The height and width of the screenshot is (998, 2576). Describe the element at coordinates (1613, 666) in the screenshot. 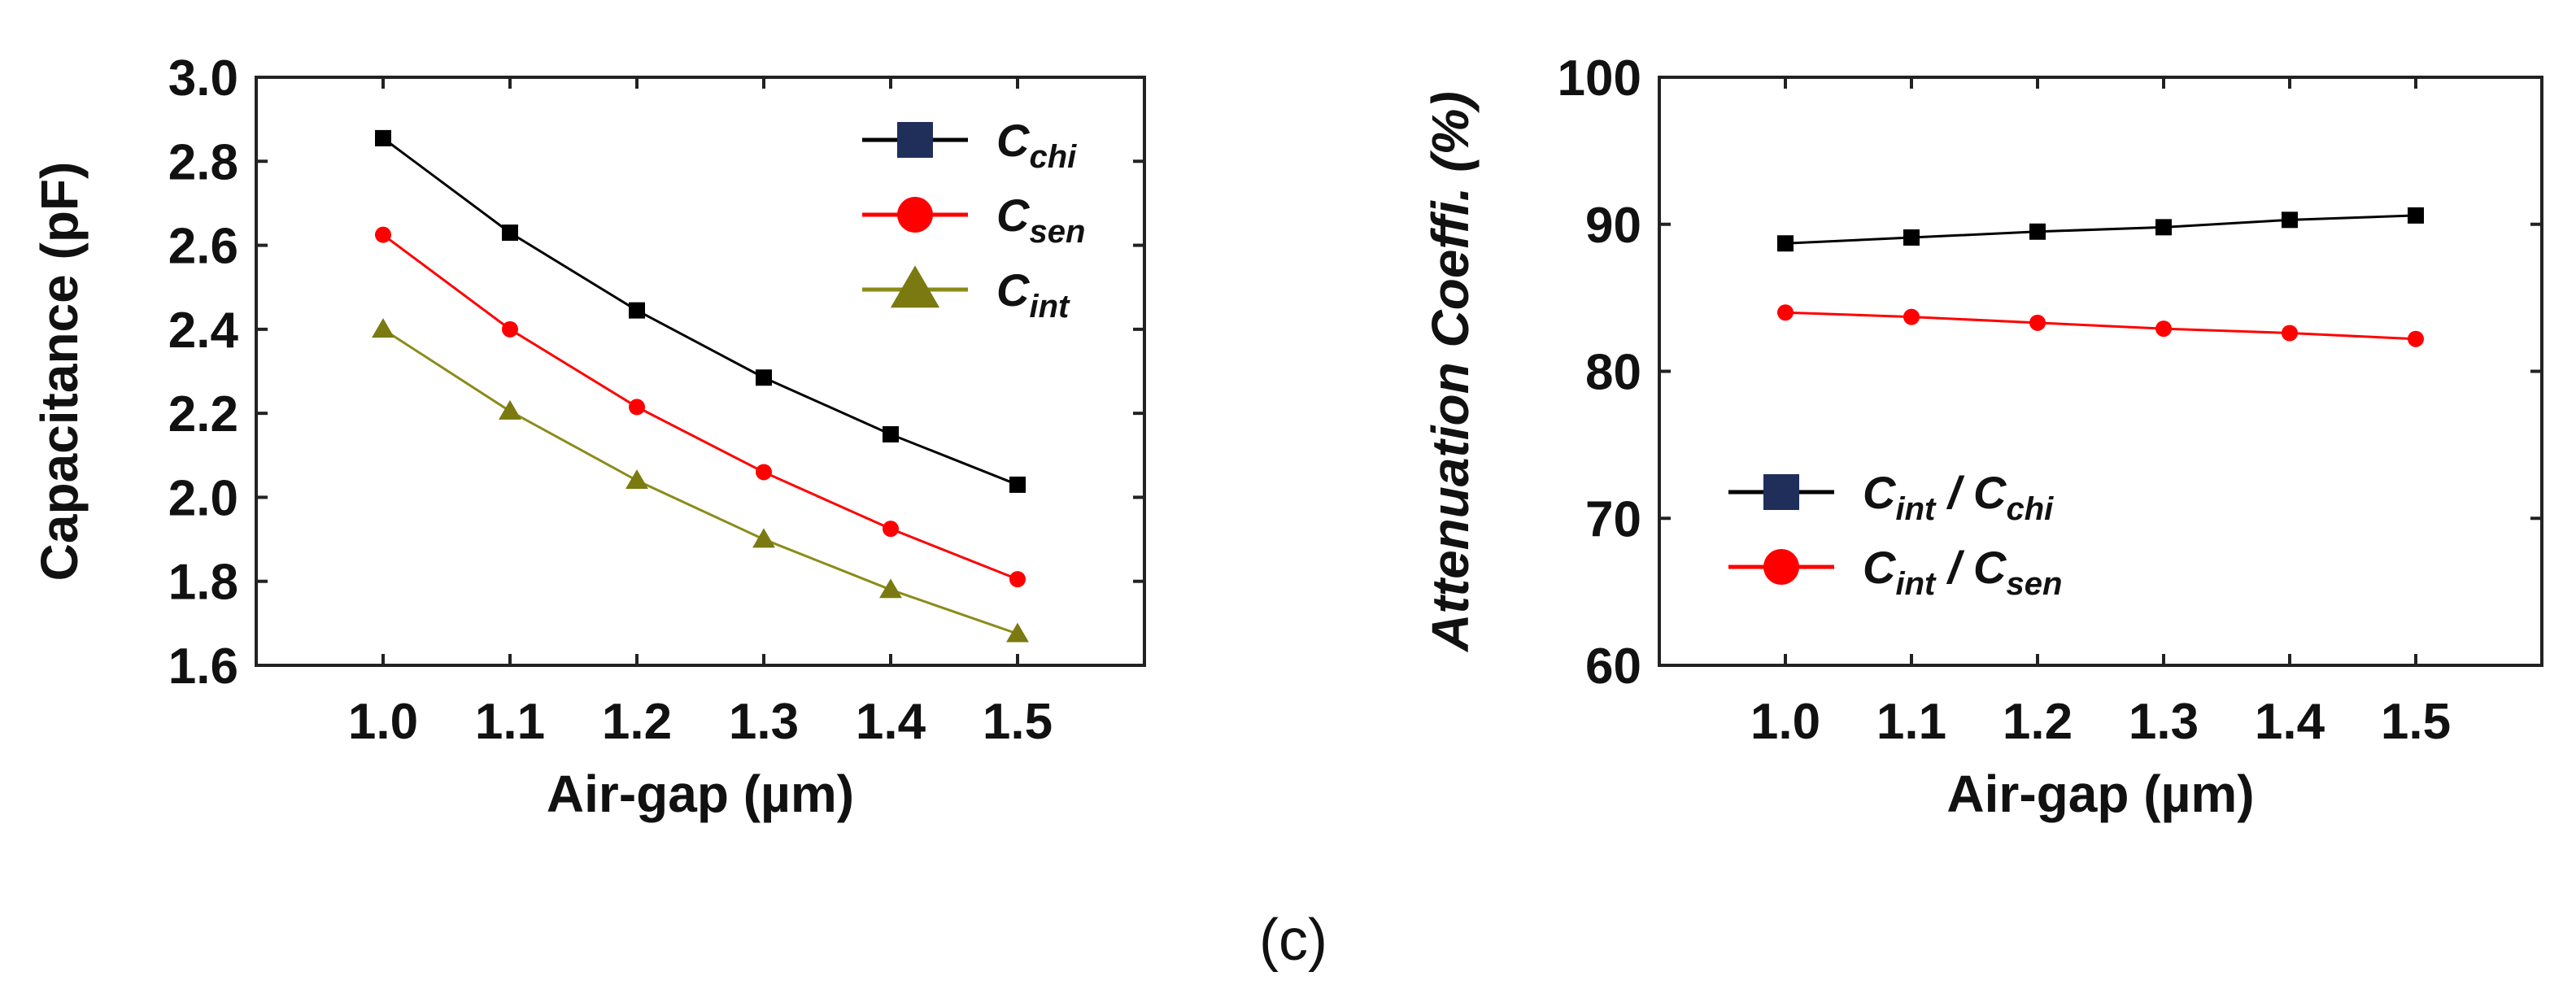

I see `y-tick-label: 60` at that location.